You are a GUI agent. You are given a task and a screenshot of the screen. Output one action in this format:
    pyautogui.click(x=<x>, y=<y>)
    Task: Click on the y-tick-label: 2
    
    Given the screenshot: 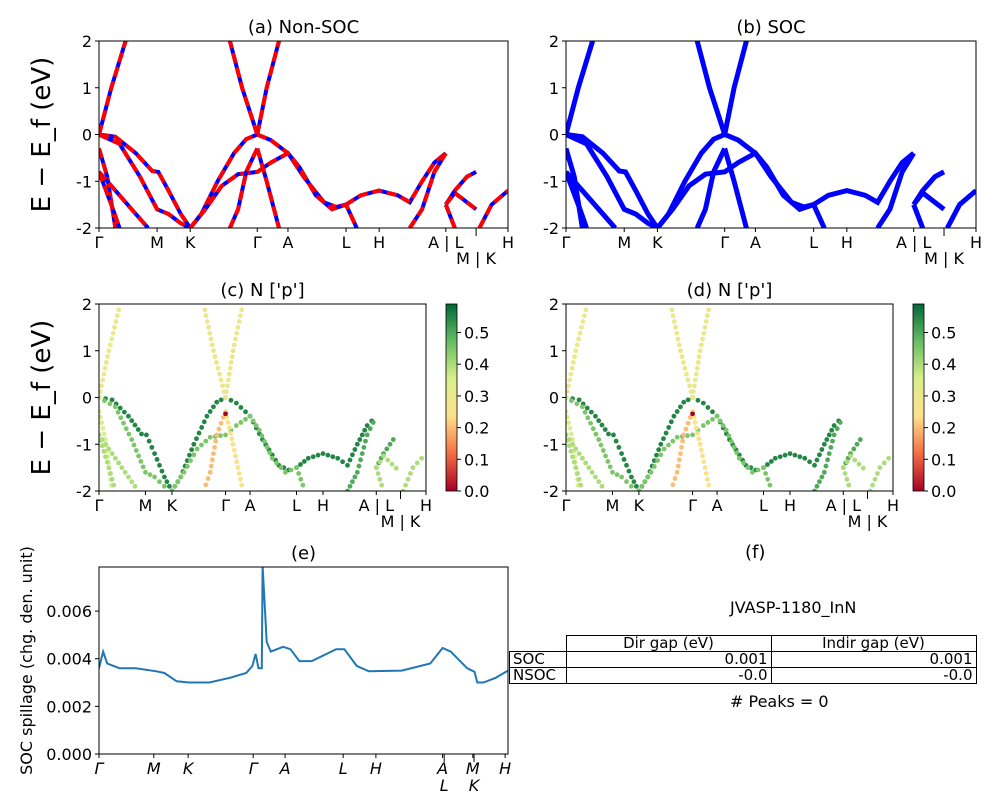 What is the action you would take?
    pyautogui.click(x=554, y=41)
    